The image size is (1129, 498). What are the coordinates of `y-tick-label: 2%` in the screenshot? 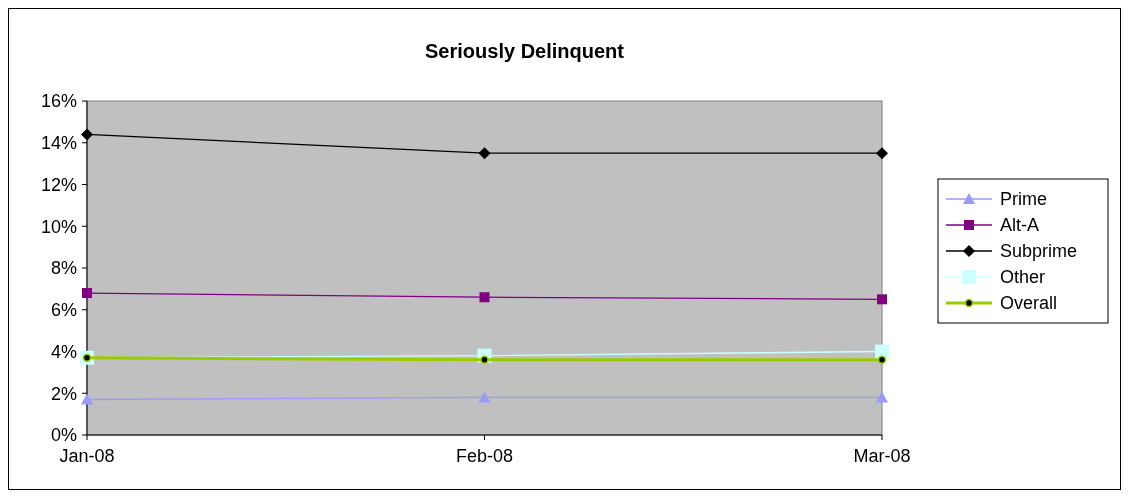 It's located at (63, 393).